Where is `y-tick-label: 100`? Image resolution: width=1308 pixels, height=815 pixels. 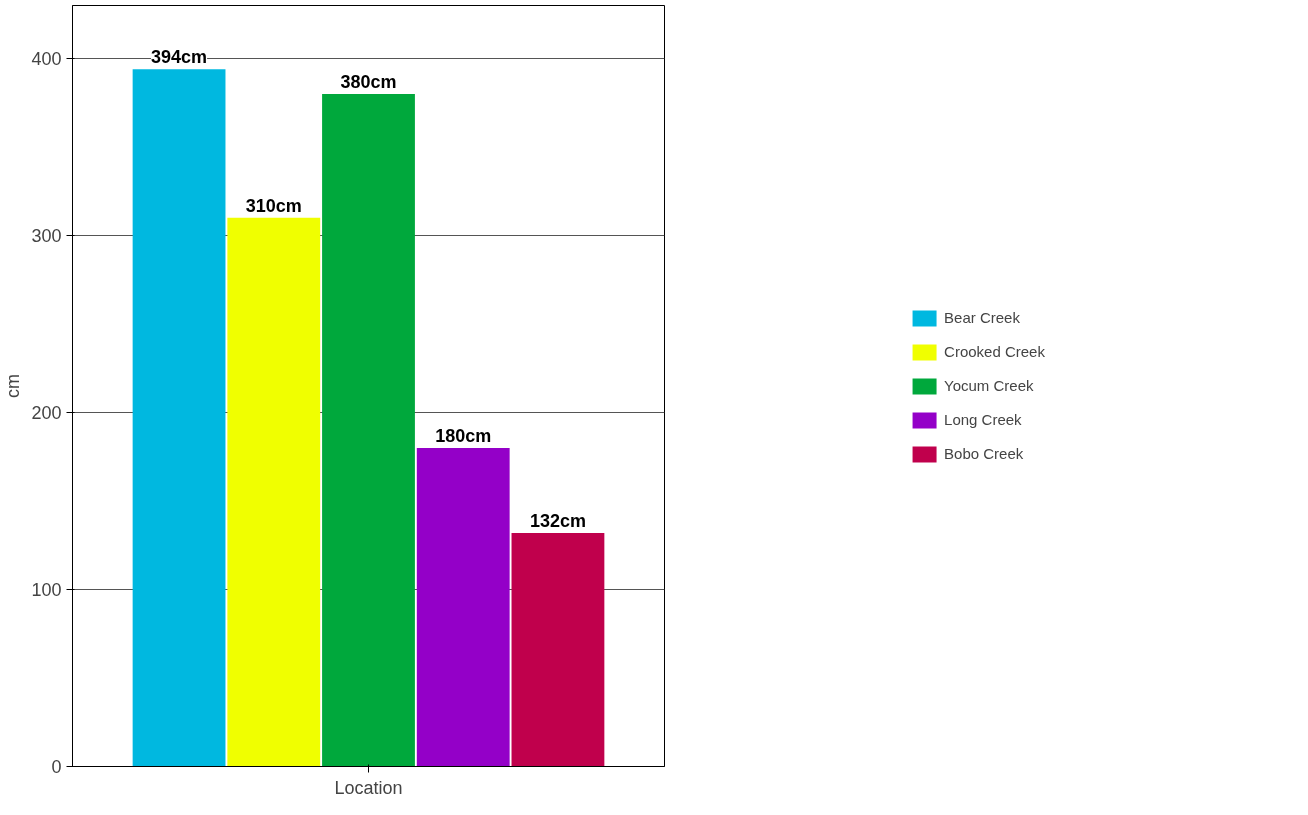 y-tick-label: 100 is located at coordinates (46, 590).